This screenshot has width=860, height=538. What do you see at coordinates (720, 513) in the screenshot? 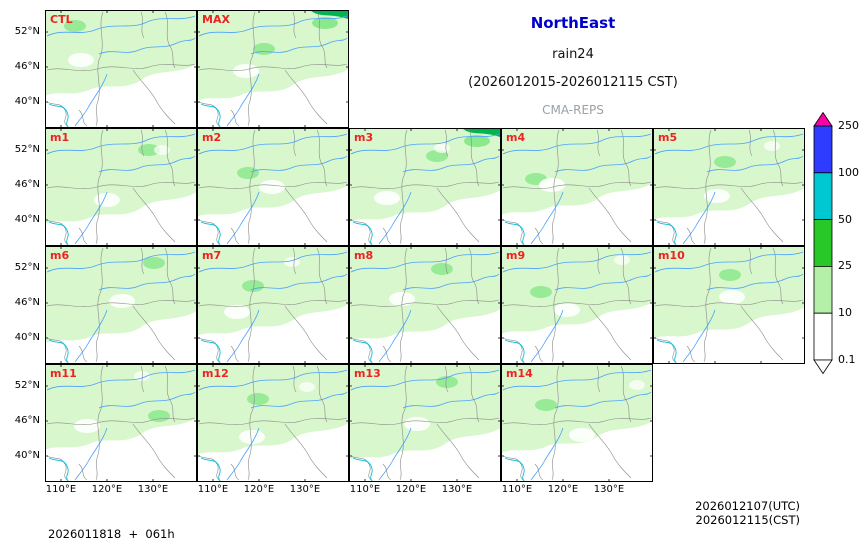
I see `footer-valid-times: 2026012107(UTC) 2026012115(CST)` at bounding box center [720, 513].